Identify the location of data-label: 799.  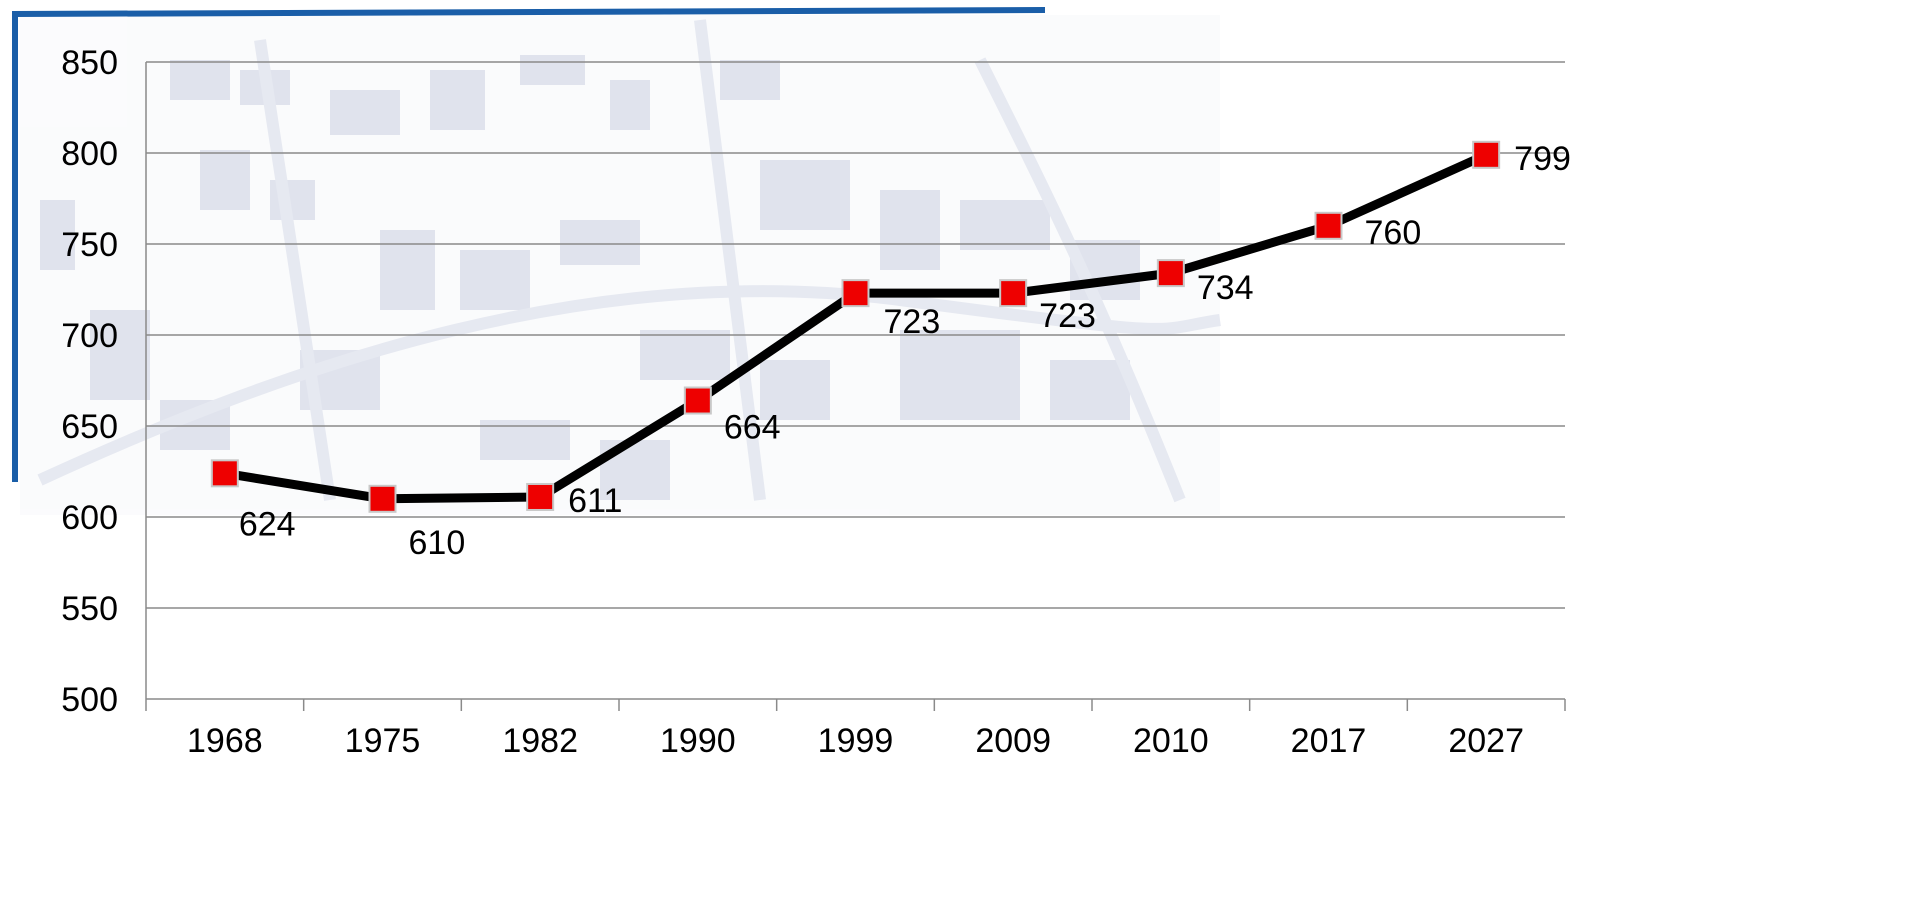
(1542, 159).